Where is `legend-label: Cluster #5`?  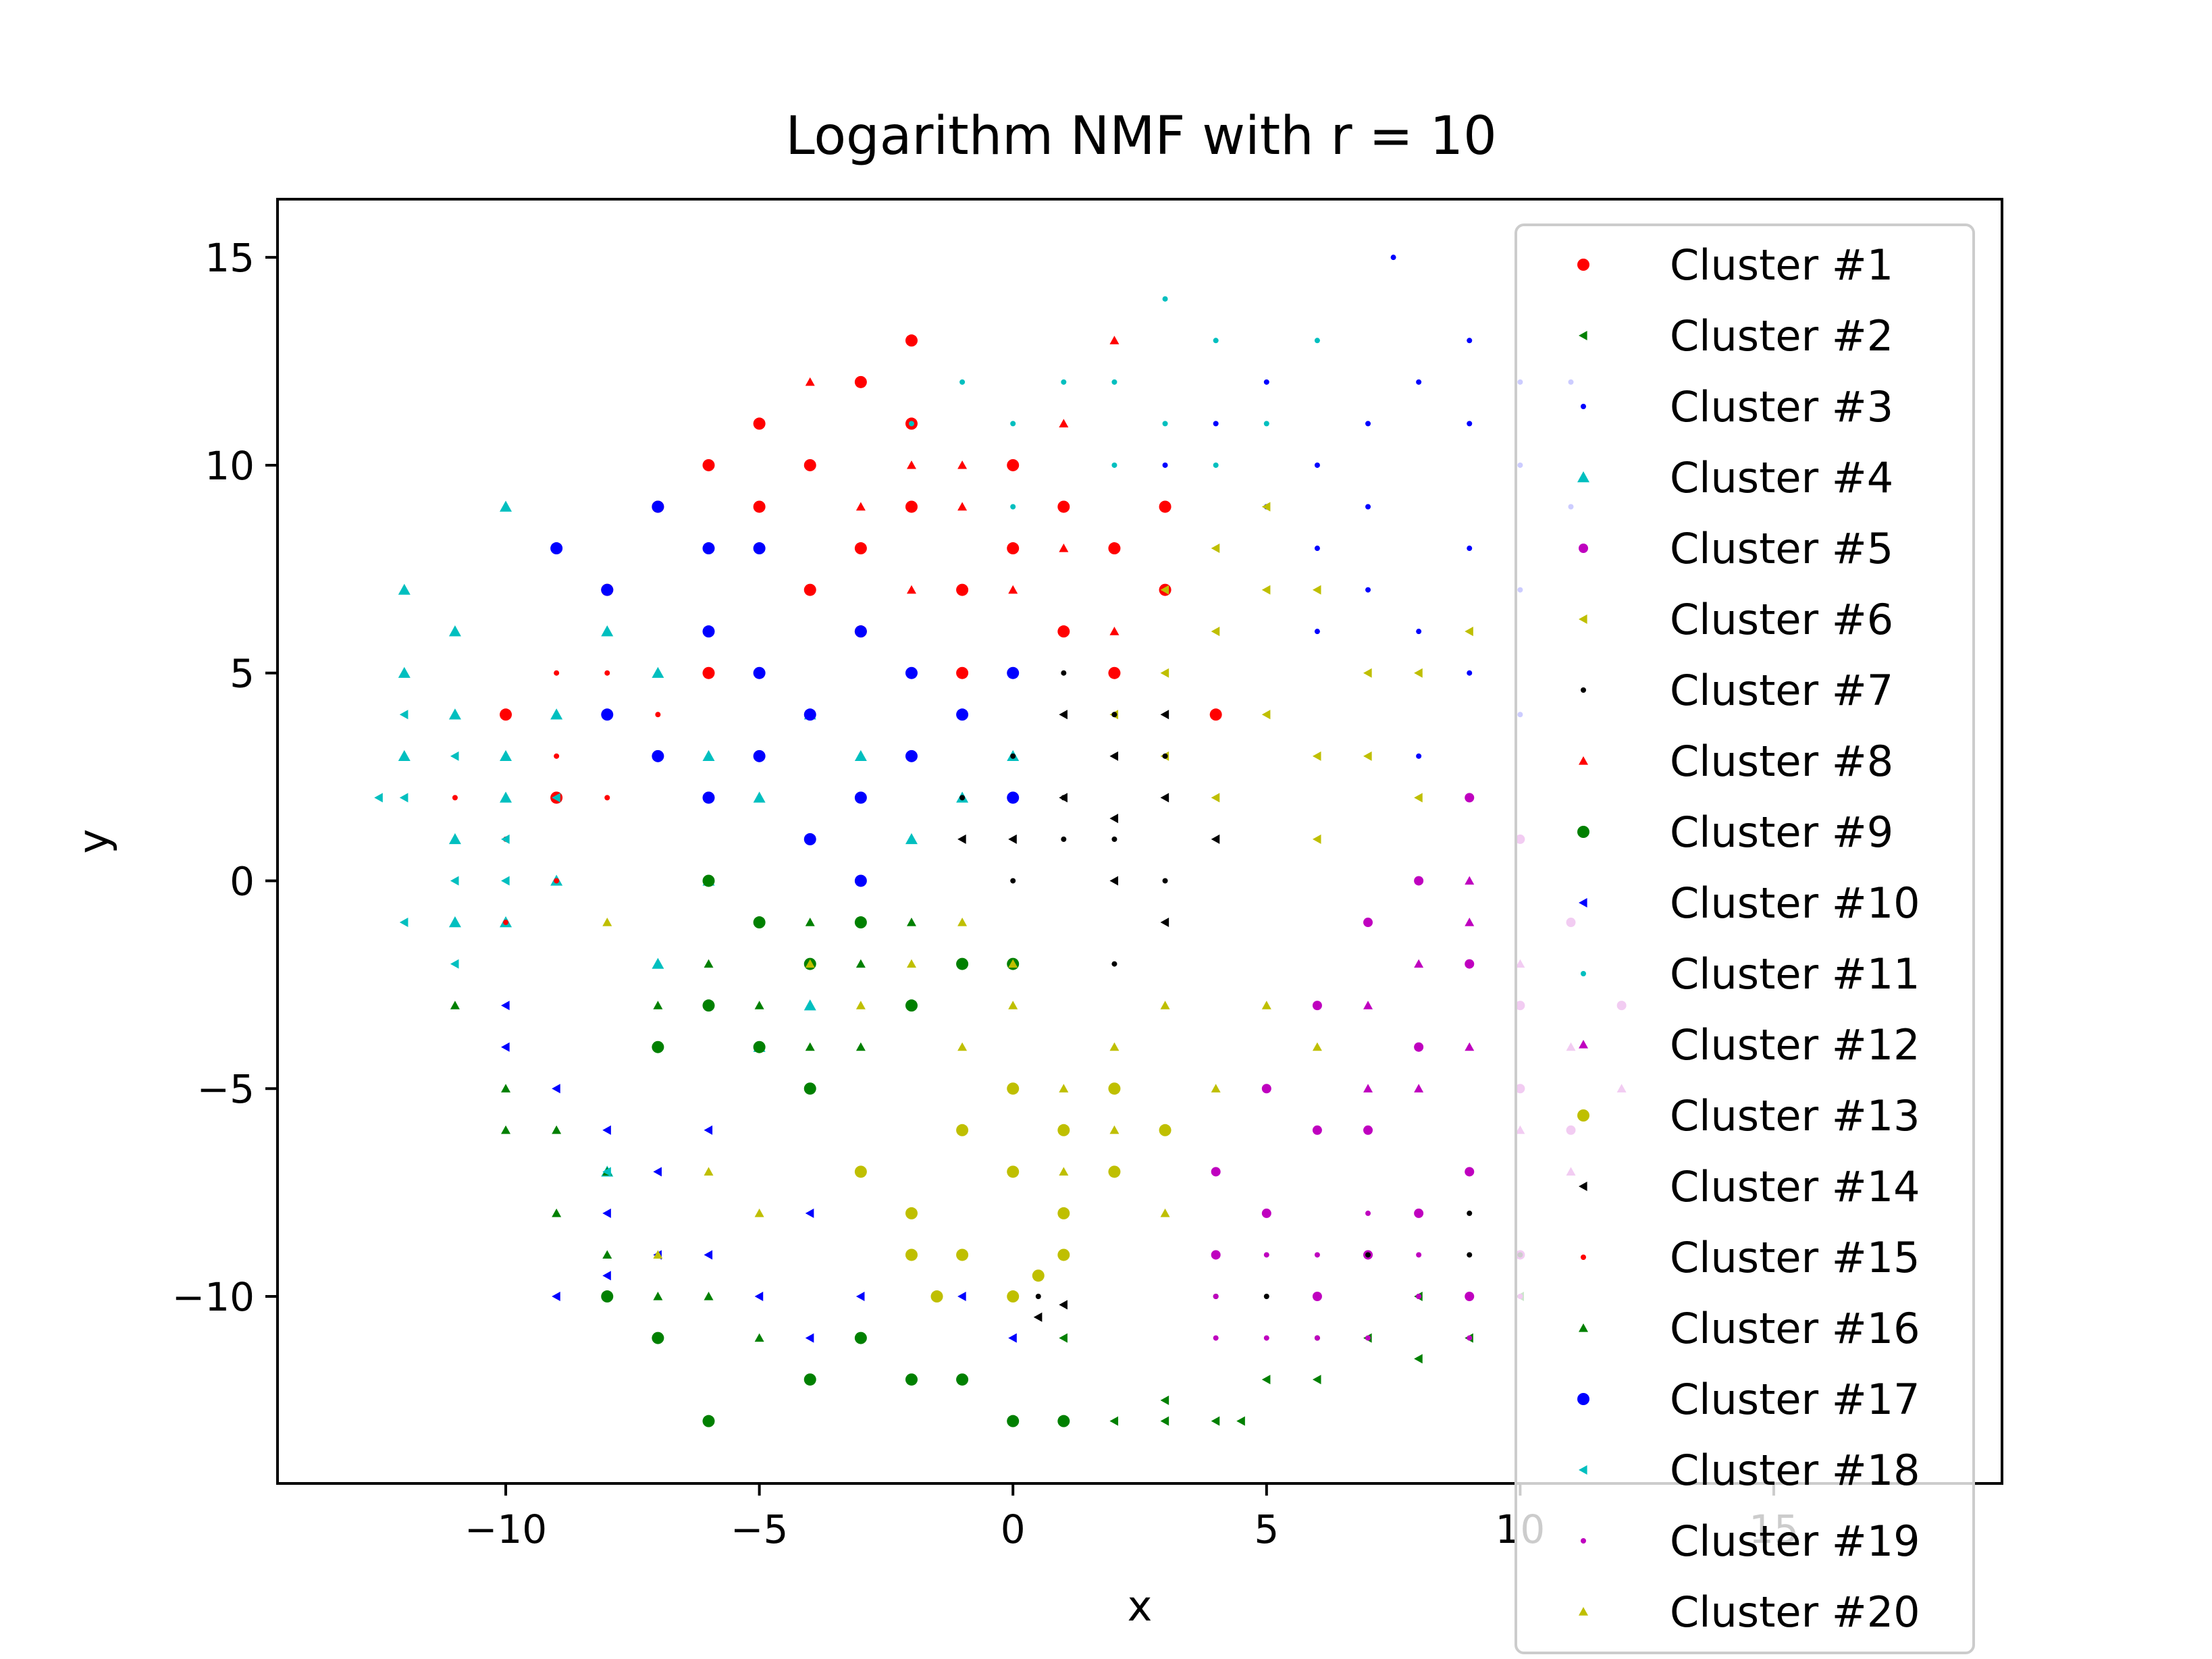
legend-label: Cluster #5 is located at coordinates (1781, 548).